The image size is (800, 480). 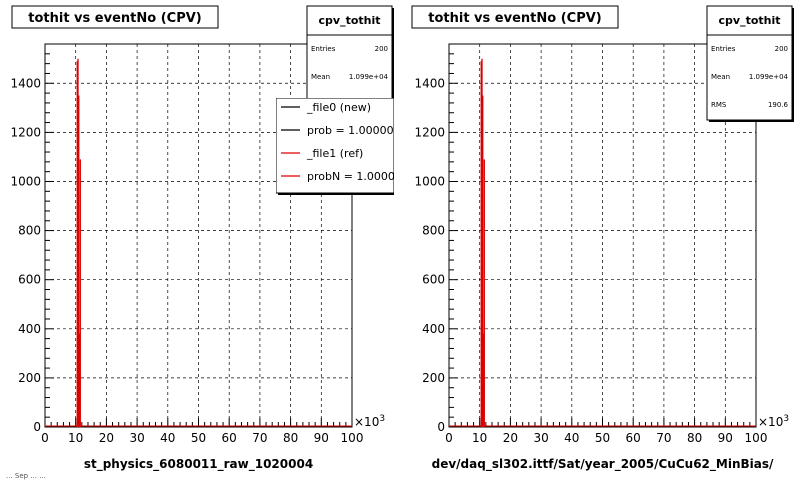 What do you see at coordinates (338, 107) in the screenshot?
I see `legend-label: _file0 (new)` at bounding box center [338, 107].